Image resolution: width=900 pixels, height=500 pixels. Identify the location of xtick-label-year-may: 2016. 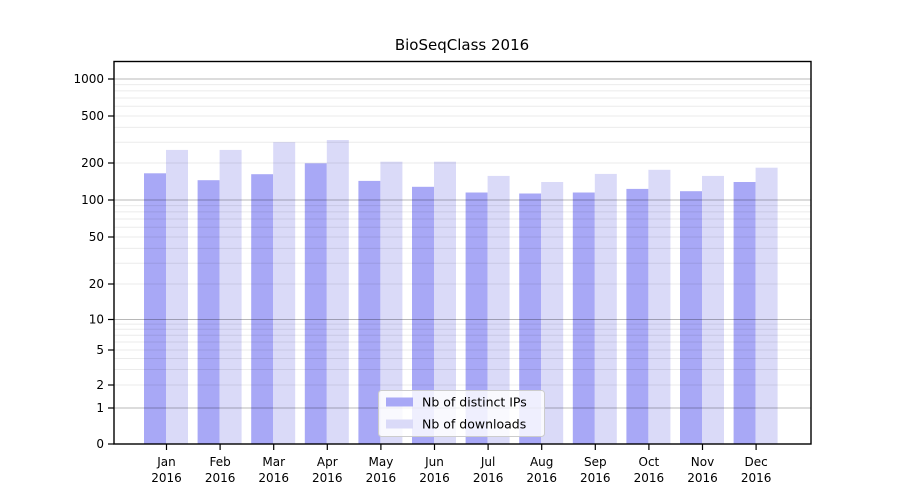
(381, 478).